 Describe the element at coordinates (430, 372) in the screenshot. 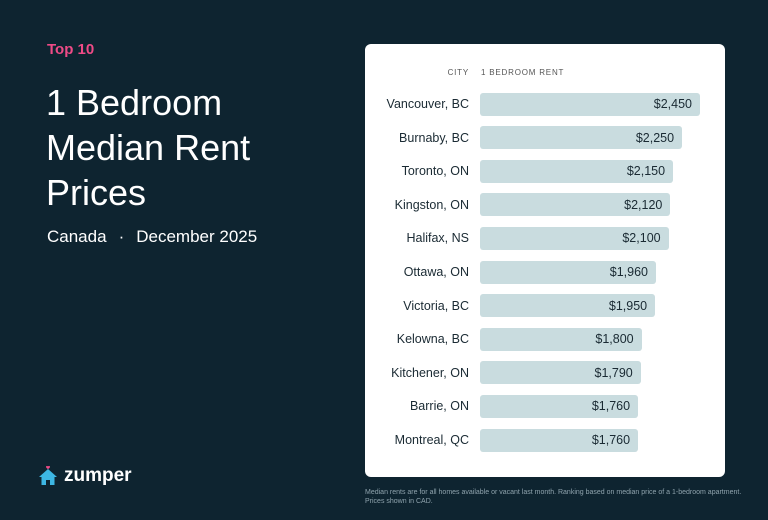

I see `city-label: Kitchener, ON` at that location.